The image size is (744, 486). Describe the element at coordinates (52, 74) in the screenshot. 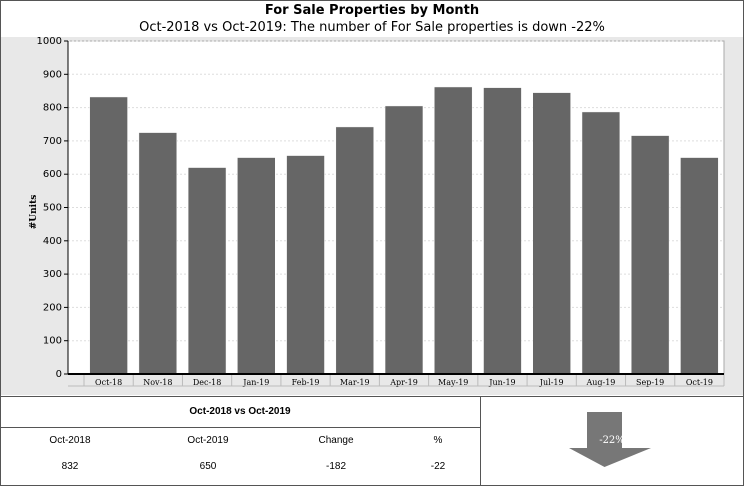

I see `y-tick-label: 900` at that location.